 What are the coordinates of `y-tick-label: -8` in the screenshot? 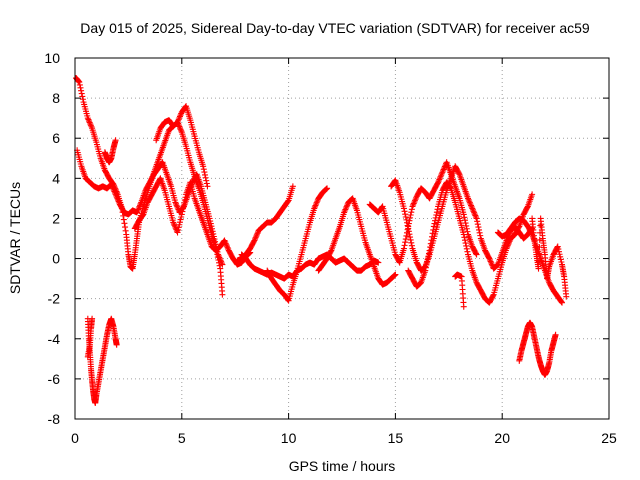 It's located at (54, 419).